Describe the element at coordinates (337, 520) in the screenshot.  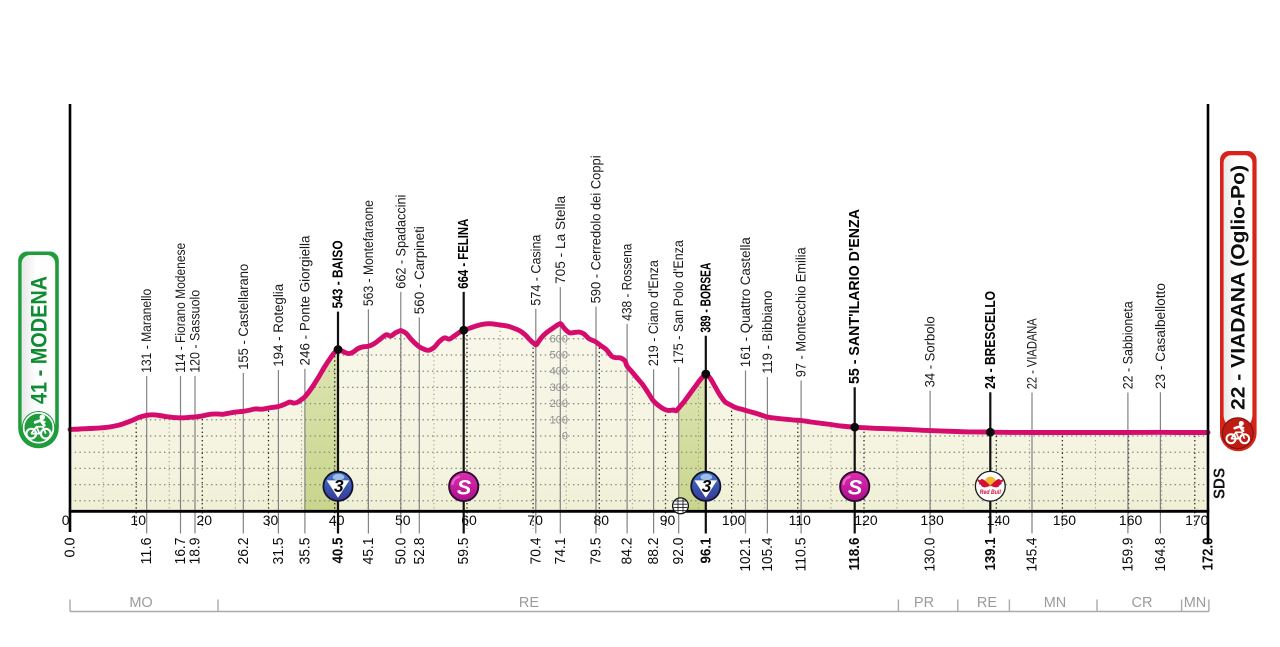
I see `svg-text: 40` at that location.